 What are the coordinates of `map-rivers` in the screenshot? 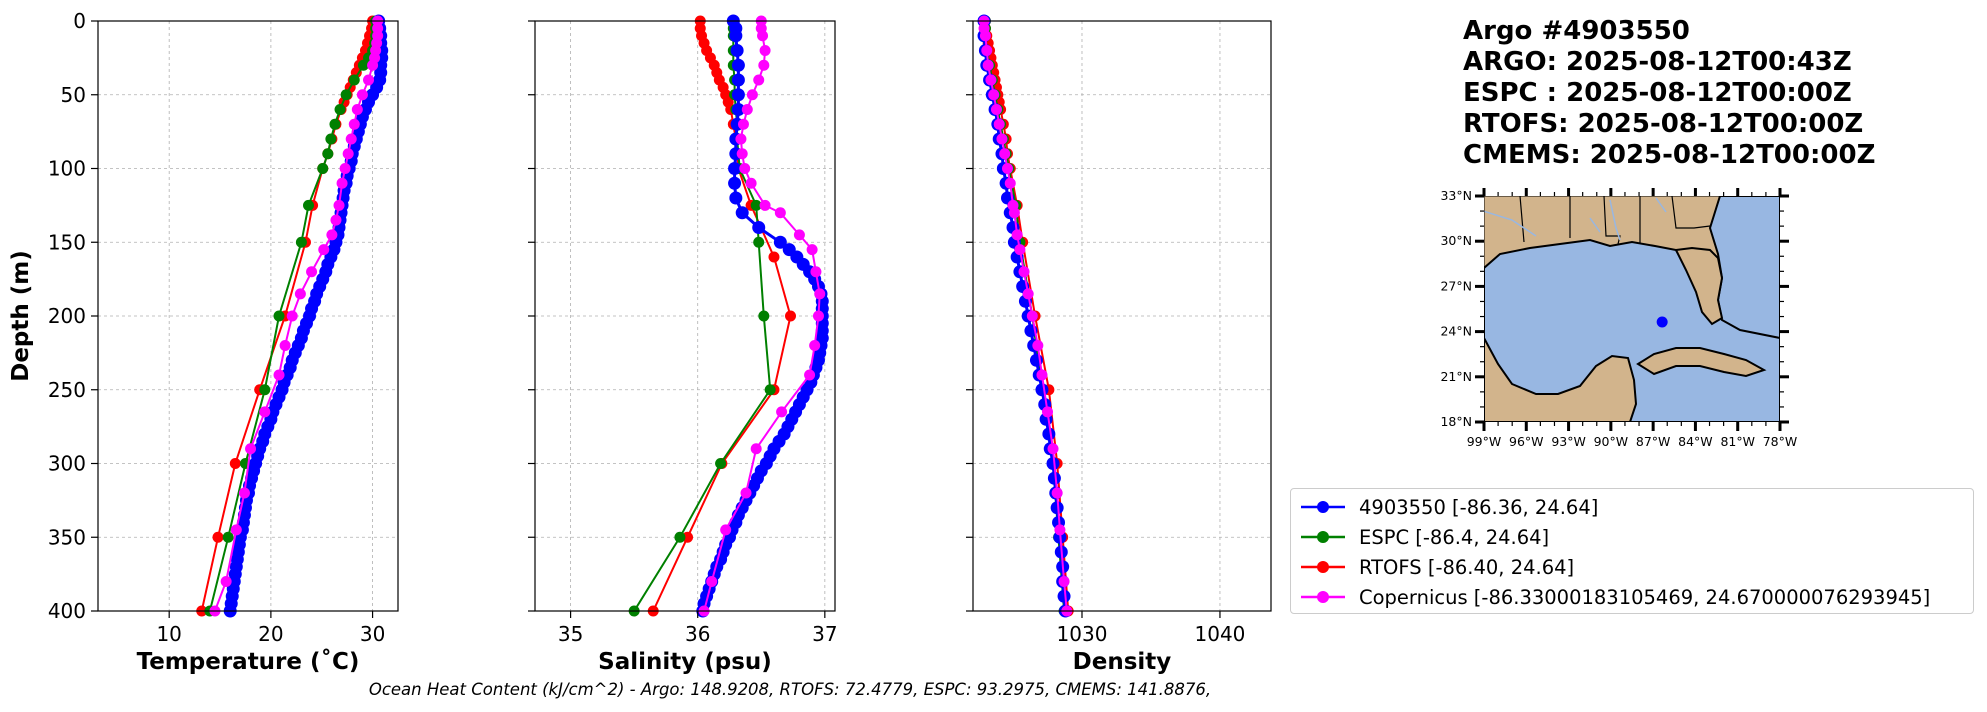 It's located at (1575, 219).